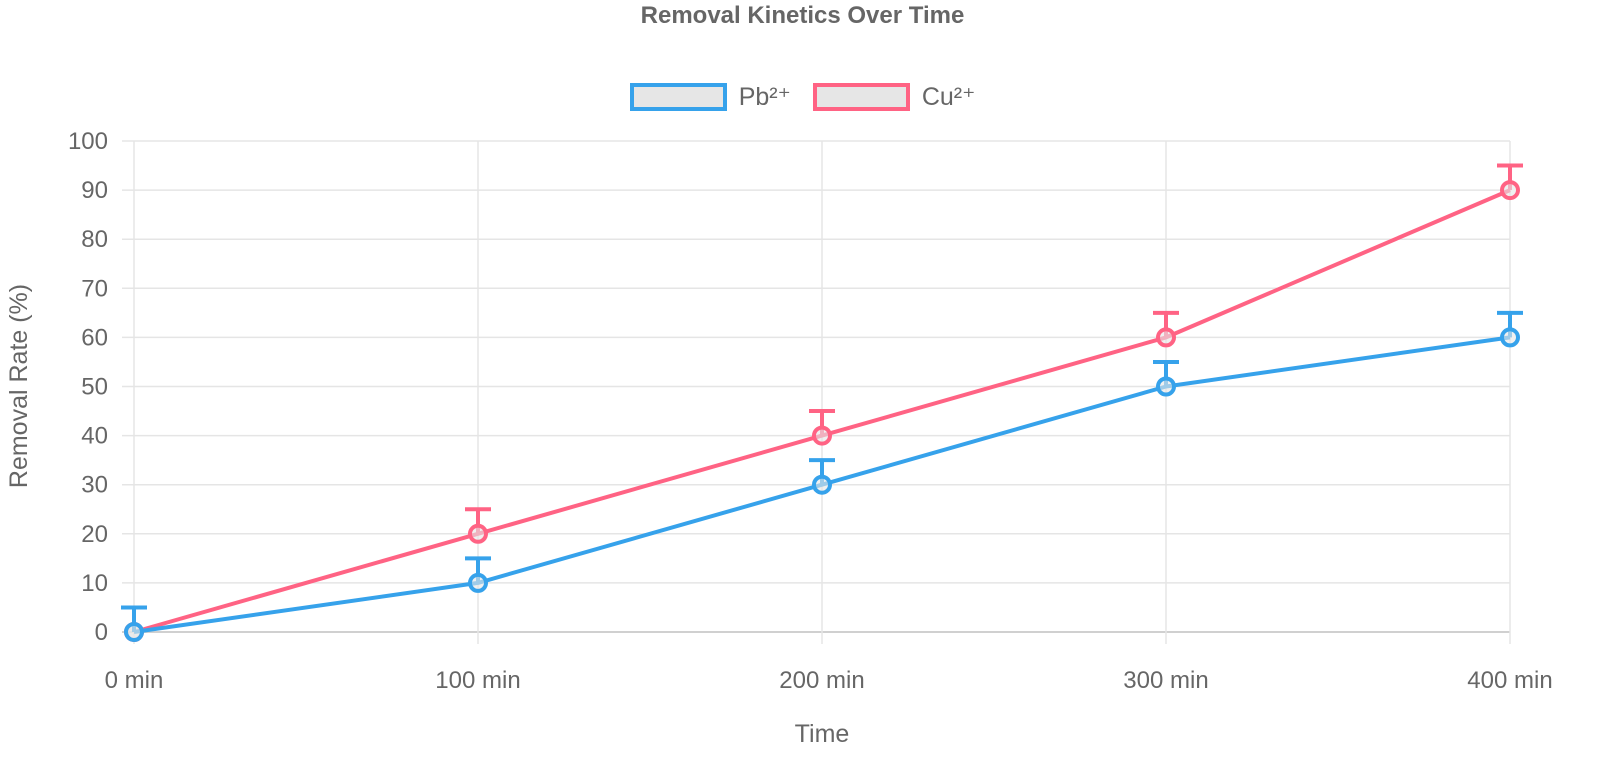  I want to click on y-tick-label: 0, so click(101, 632).